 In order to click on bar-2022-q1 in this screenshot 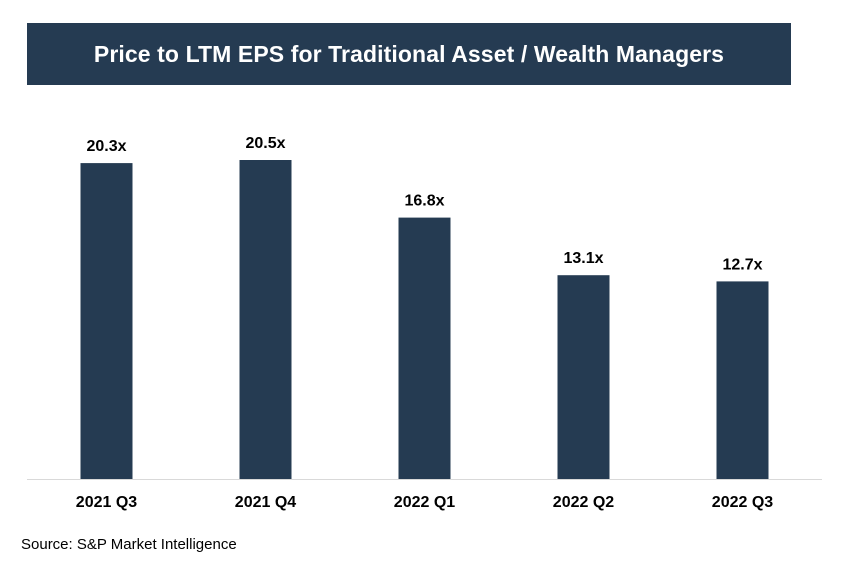, I will do `click(424, 348)`.